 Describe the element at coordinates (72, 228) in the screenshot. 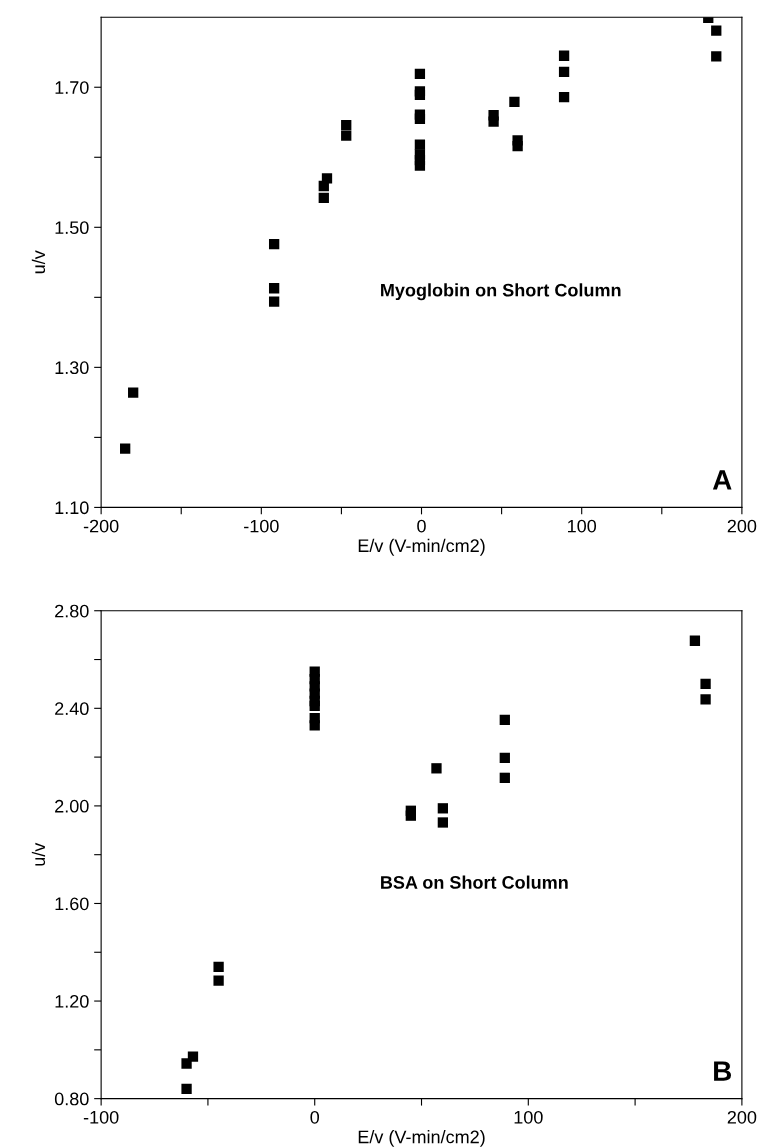

I see `y-tick-label: 1.50` at that location.